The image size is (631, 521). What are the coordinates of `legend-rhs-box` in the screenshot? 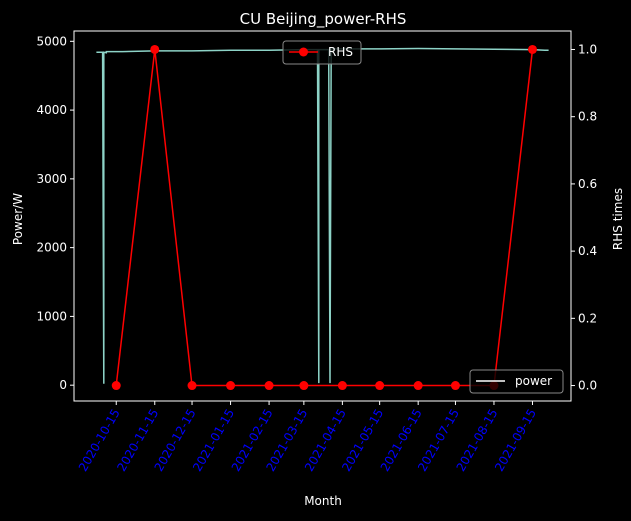 It's located at (322, 52).